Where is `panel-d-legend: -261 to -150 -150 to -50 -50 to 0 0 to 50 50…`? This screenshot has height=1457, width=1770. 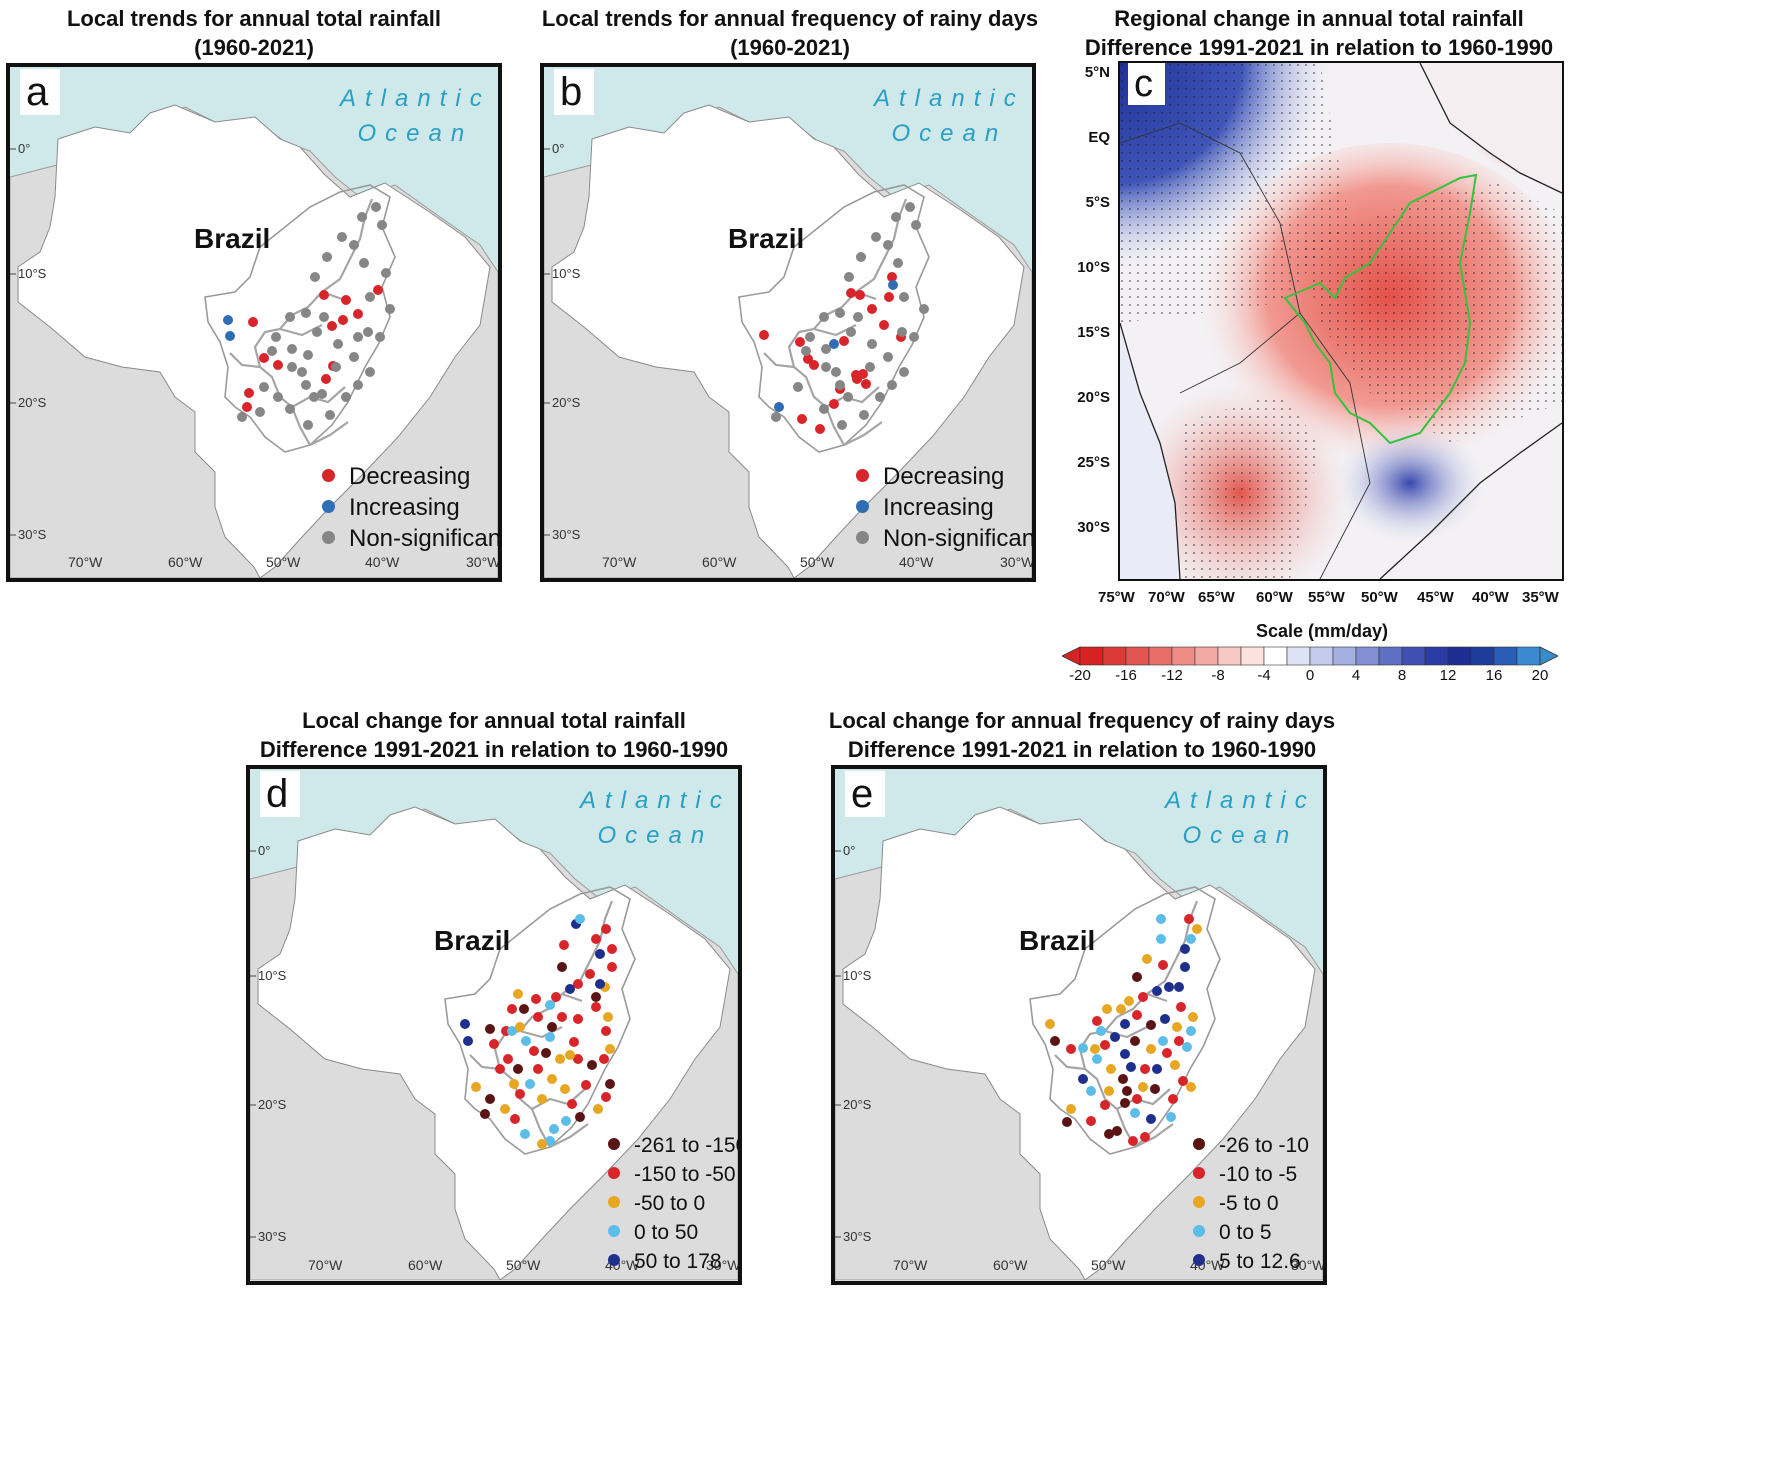 panel-d-legend: -261 to -150 -150 to -50 -50 to 0 0 to 50 50… is located at coordinates (673, 1203).